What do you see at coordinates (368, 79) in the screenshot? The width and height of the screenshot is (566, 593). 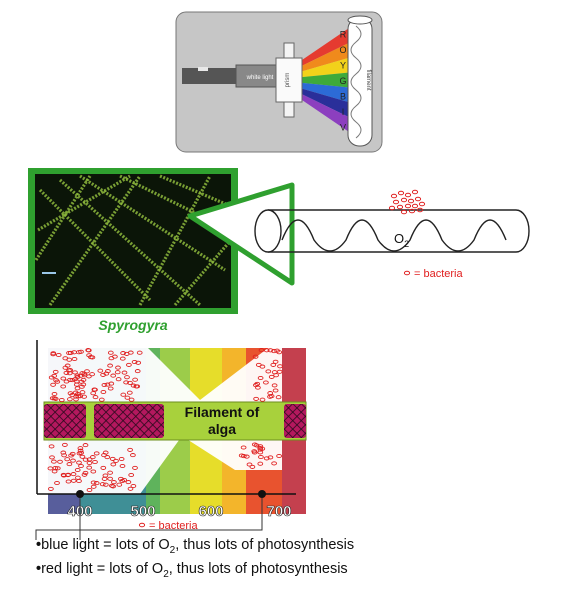 I see `filament-label: filament` at bounding box center [368, 79].